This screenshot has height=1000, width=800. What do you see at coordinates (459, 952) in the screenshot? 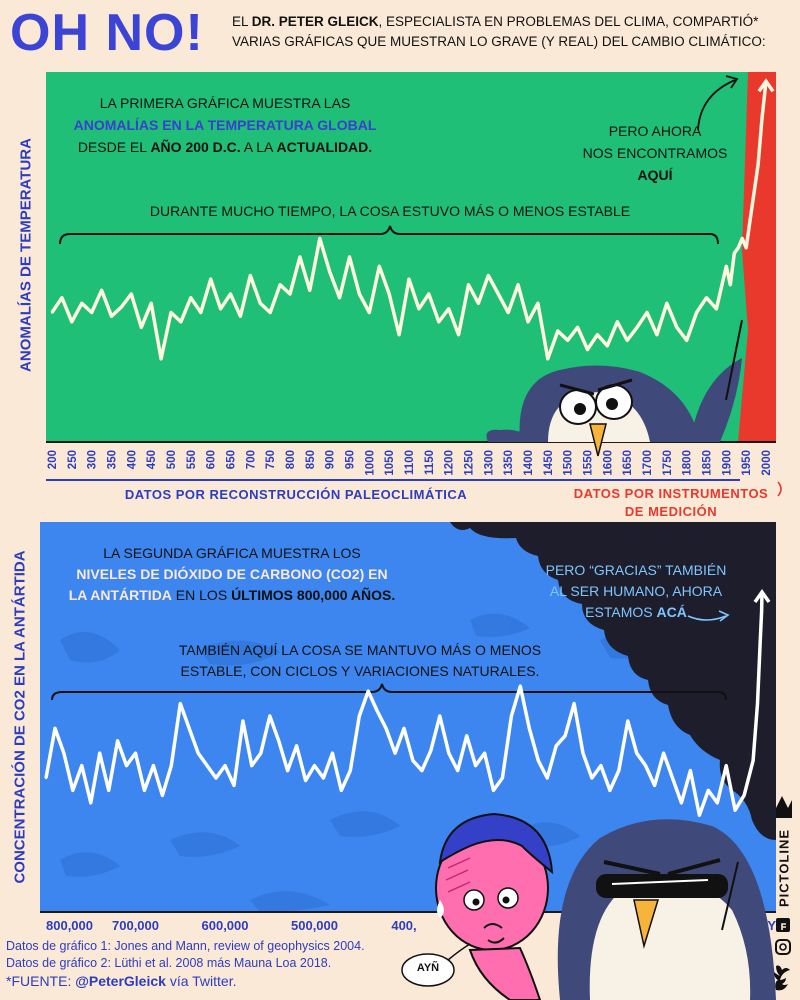
I see `speech-bubble-tail` at bounding box center [459, 952].